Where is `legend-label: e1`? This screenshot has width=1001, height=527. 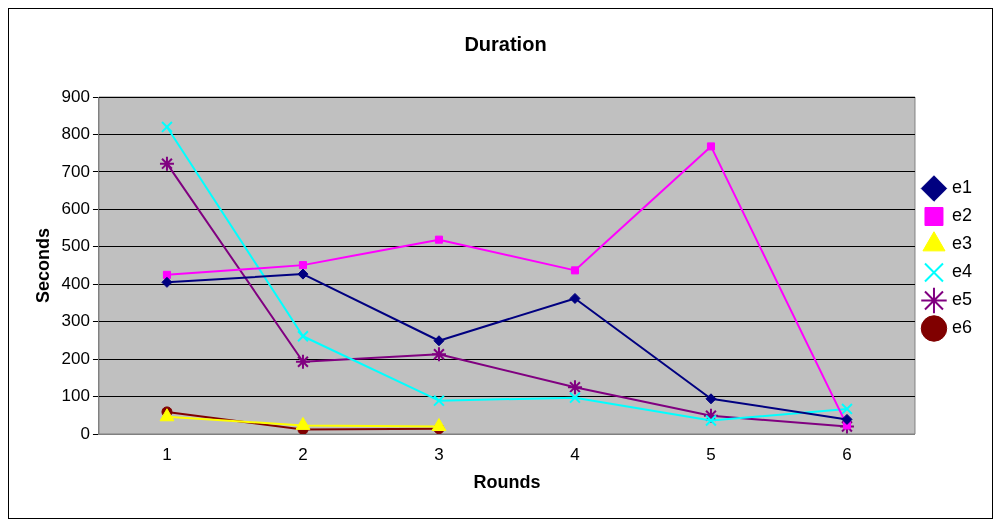 legend-label: e1 is located at coordinates (962, 187).